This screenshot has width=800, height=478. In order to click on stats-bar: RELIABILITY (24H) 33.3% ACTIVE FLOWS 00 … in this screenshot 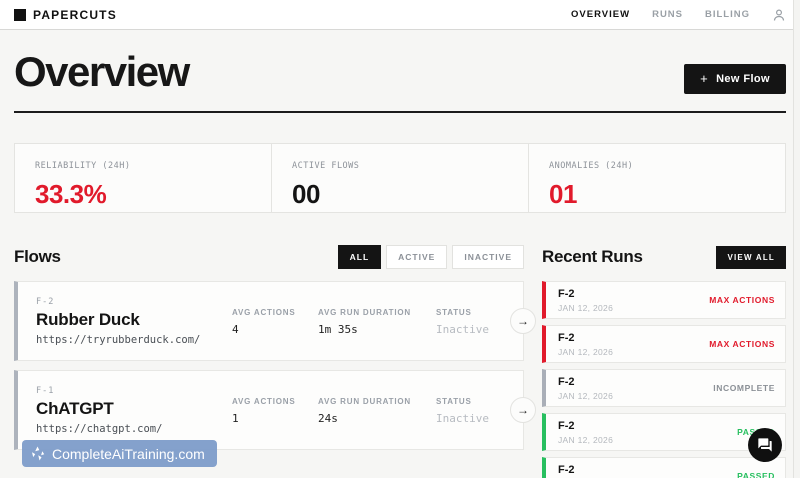, I will do `click(400, 178)`.